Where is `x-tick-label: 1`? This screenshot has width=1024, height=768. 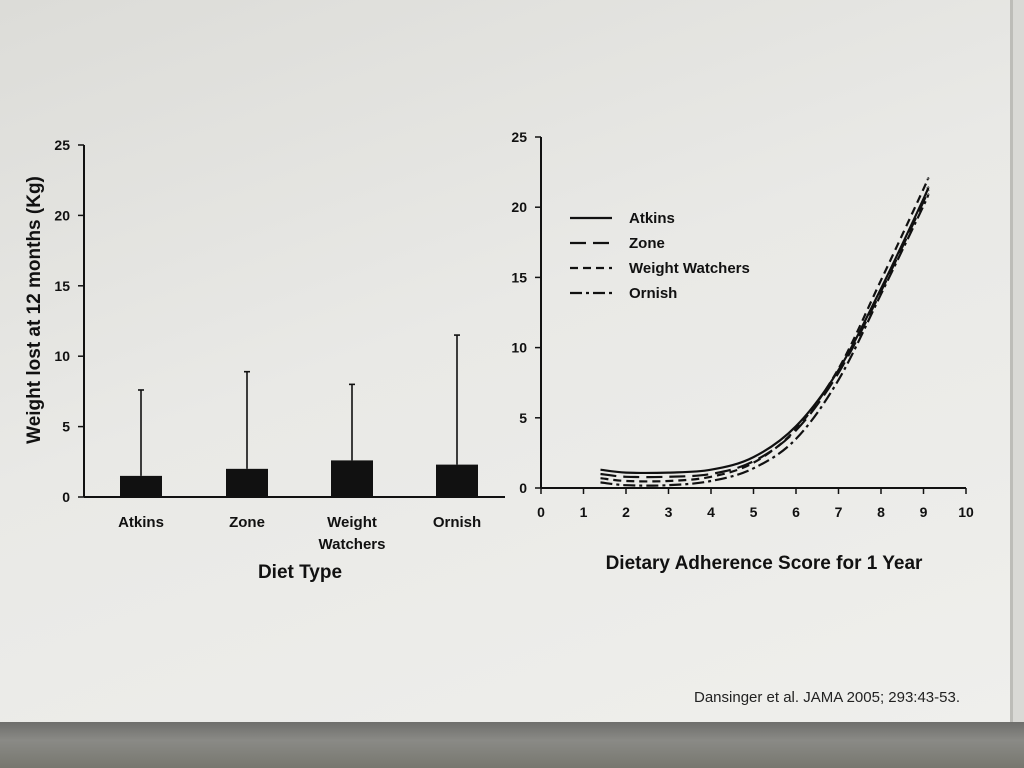 x-tick-label: 1 is located at coordinates (584, 512).